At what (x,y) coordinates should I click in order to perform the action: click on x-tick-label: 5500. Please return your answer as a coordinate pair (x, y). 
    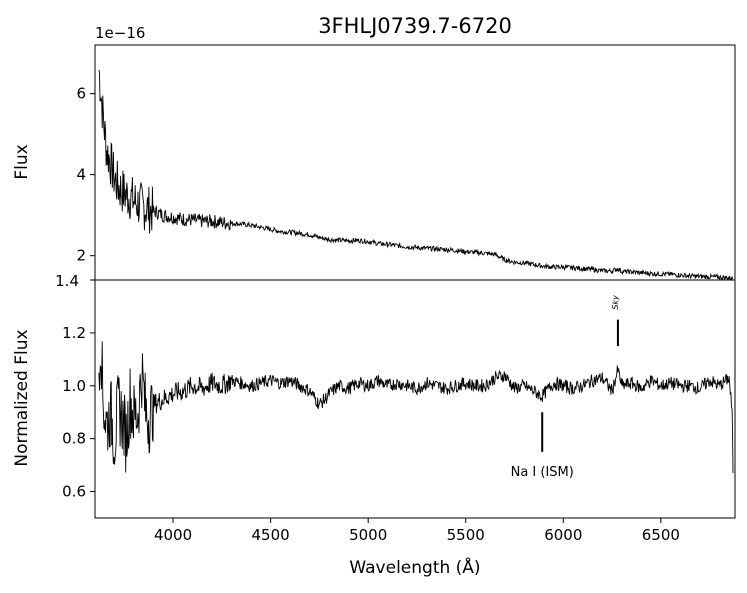
    Looking at the image, I should click on (466, 535).